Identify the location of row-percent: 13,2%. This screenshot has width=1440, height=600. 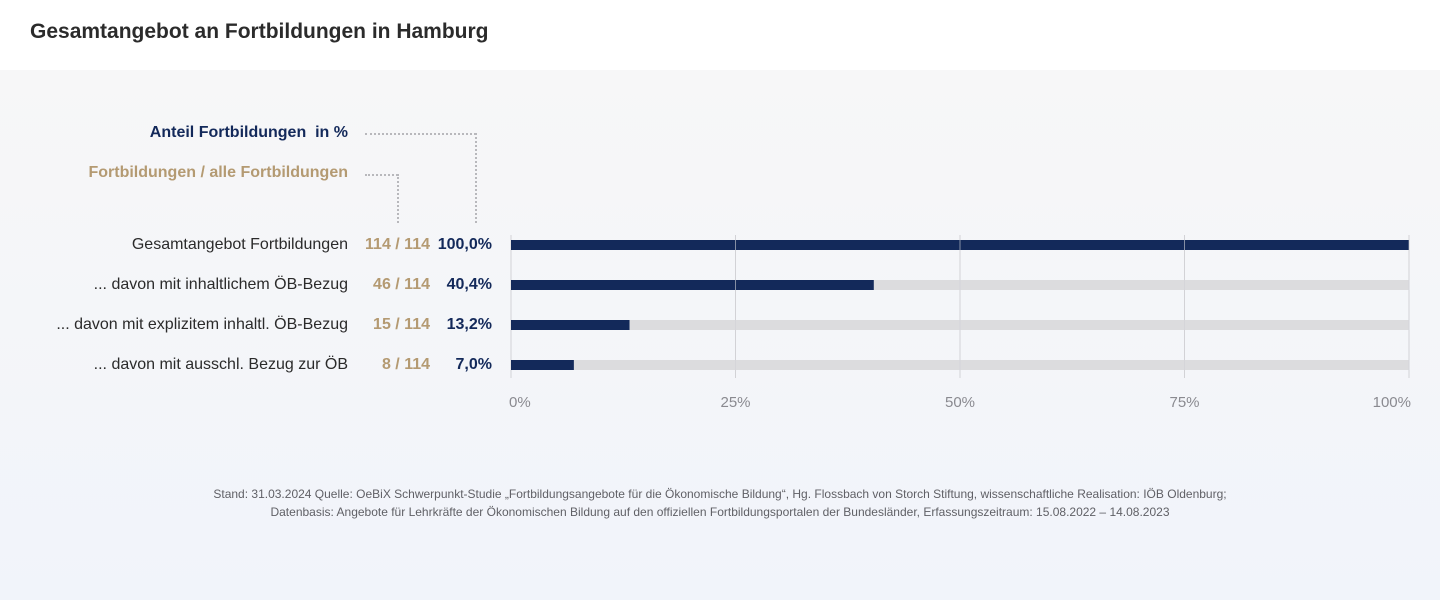
(469, 324).